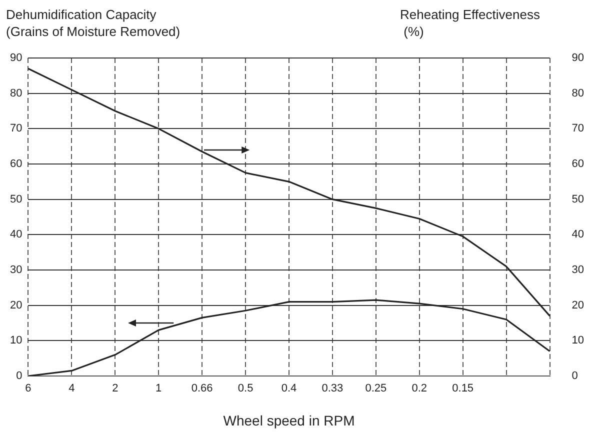 The image size is (604, 440). Describe the element at coordinates (16, 58) in the screenshot. I see `y-tick-label: 90` at that location.